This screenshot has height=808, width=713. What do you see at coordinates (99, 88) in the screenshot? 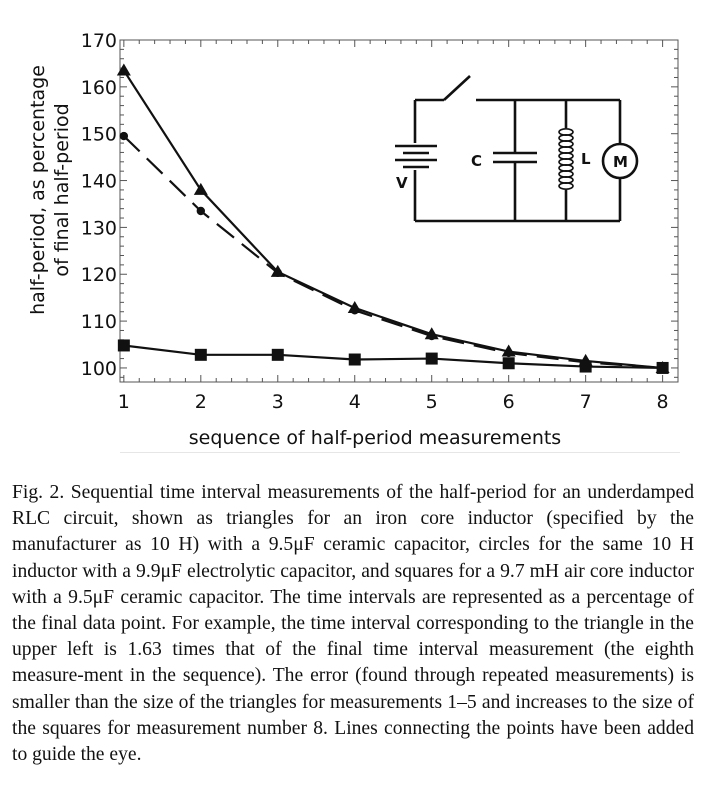
I see `y-tick-label: 160` at bounding box center [99, 88].